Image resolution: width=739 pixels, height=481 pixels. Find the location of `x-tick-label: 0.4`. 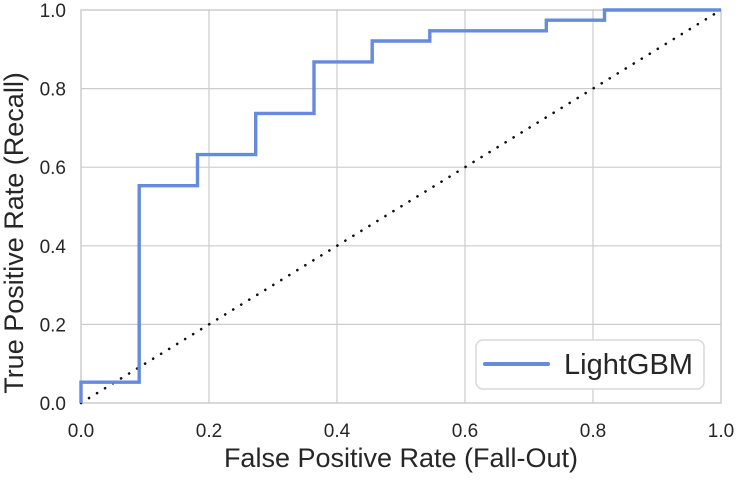

x-tick-label: 0.4 is located at coordinates (337, 431).